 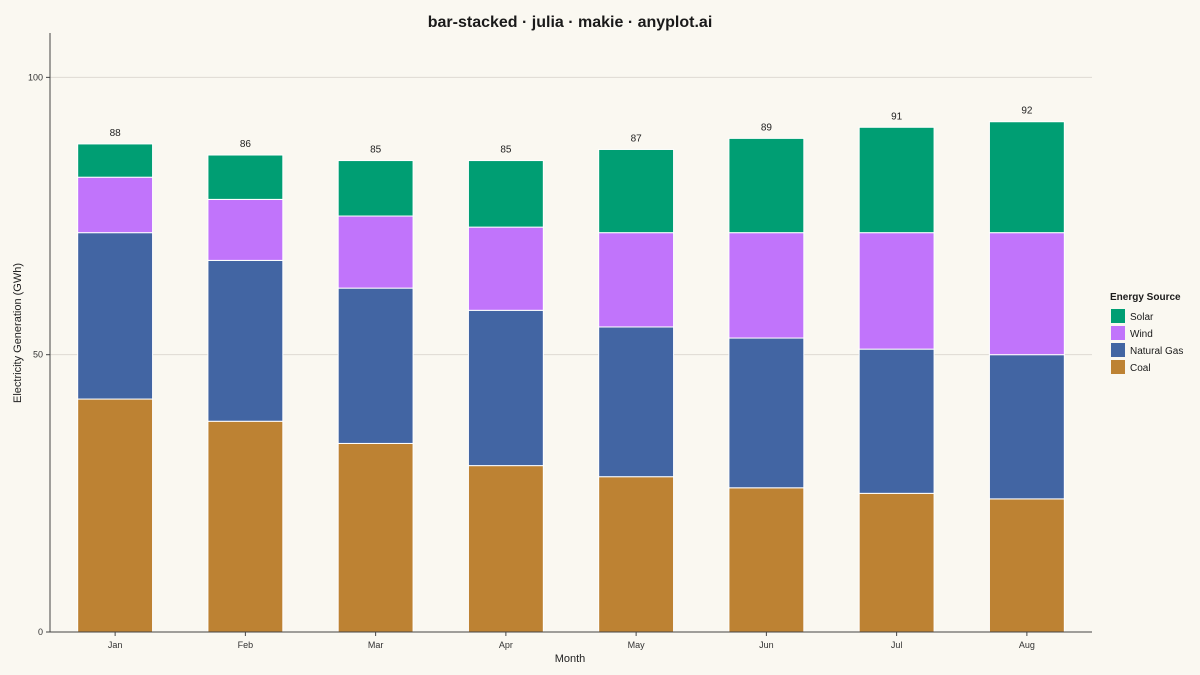 What do you see at coordinates (1026, 294) in the screenshot?
I see `bar-segment-wind-aug` at bounding box center [1026, 294].